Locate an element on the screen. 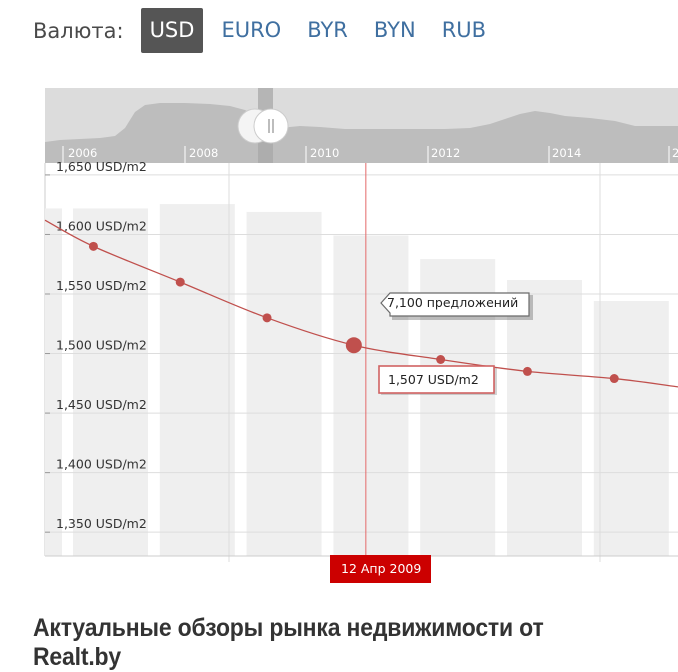 This screenshot has width=678, height=672. offers-tooltip: 7,100 предложений is located at coordinates (456, 306).